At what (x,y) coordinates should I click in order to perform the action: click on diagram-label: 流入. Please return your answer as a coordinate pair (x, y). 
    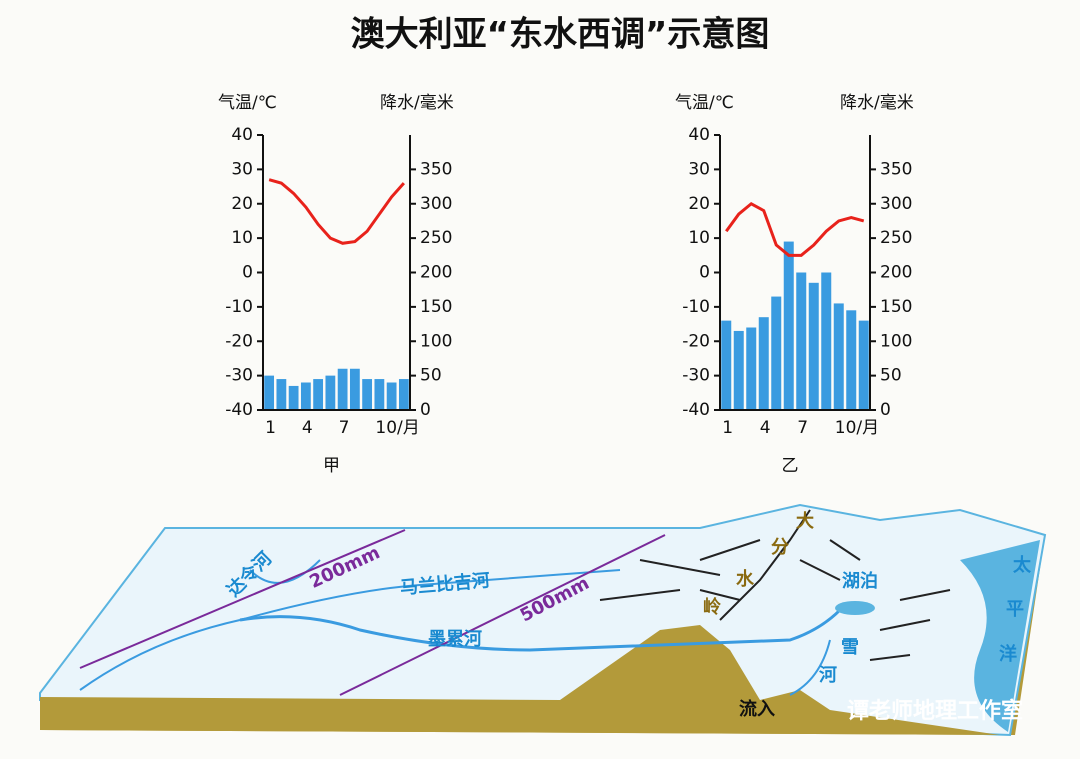
    Looking at the image, I should click on (757, 709).